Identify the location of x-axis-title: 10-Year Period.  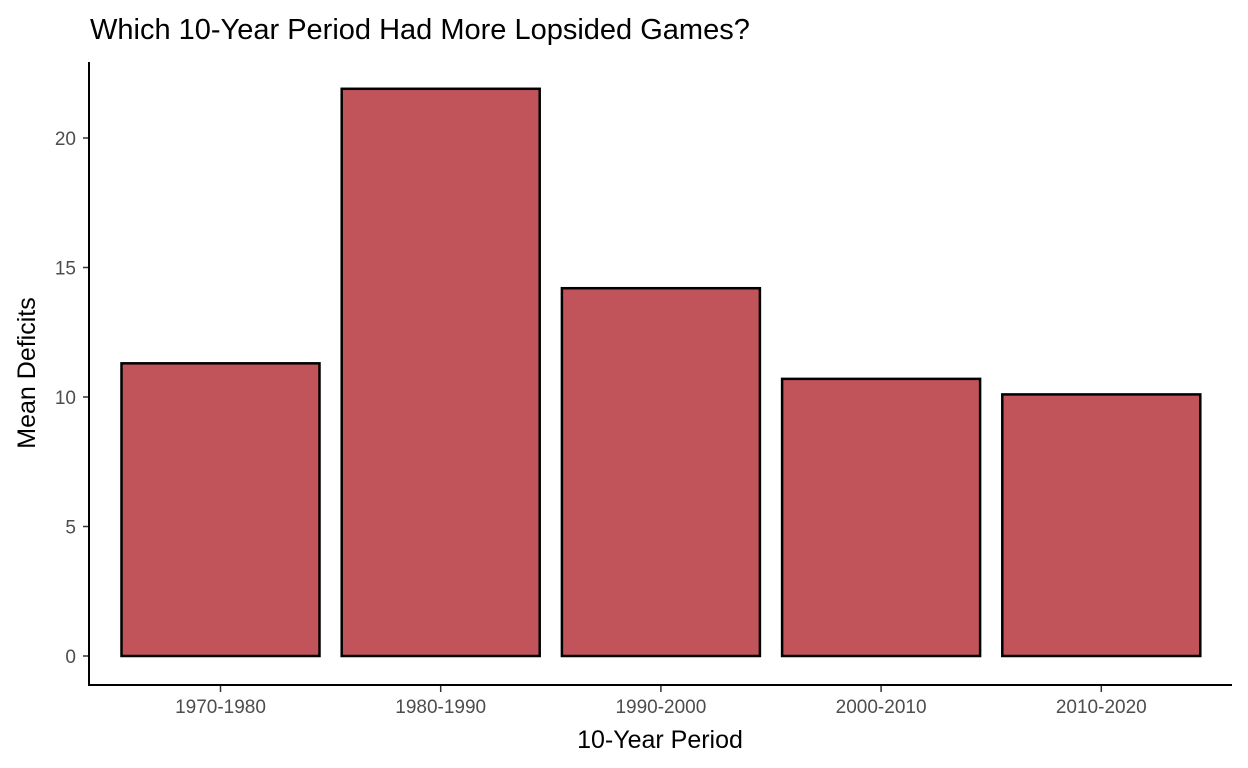
(660, 740).